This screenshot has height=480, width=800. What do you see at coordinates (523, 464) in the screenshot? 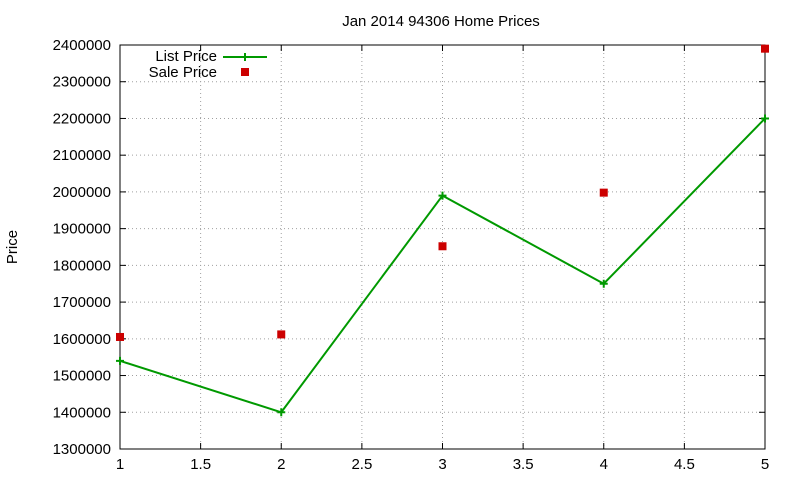
I see `x-tick-label: 3.5` at bounding box center [523, 464].